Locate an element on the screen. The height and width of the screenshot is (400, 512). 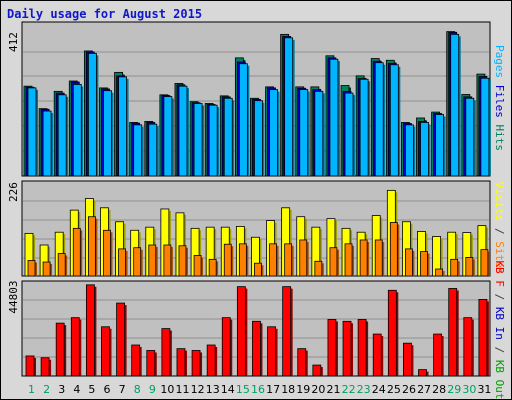
day-label-8: 8 is located at coordinates (137, 389).